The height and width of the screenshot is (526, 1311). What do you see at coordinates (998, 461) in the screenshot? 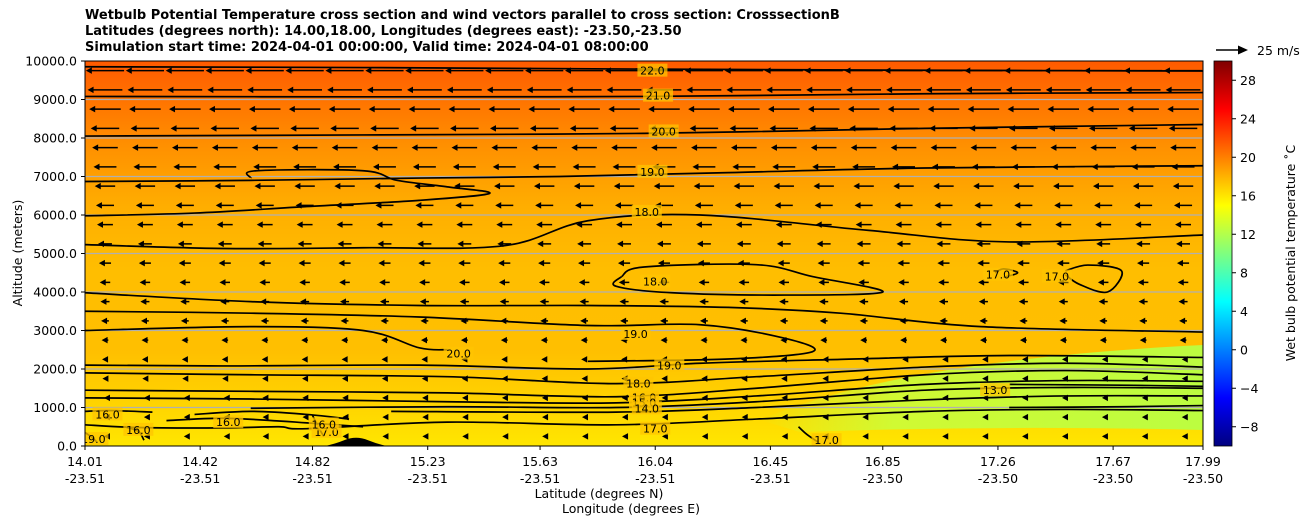
I see `x-tick-lat-label: 17.26` at bounding box center [998, 461].